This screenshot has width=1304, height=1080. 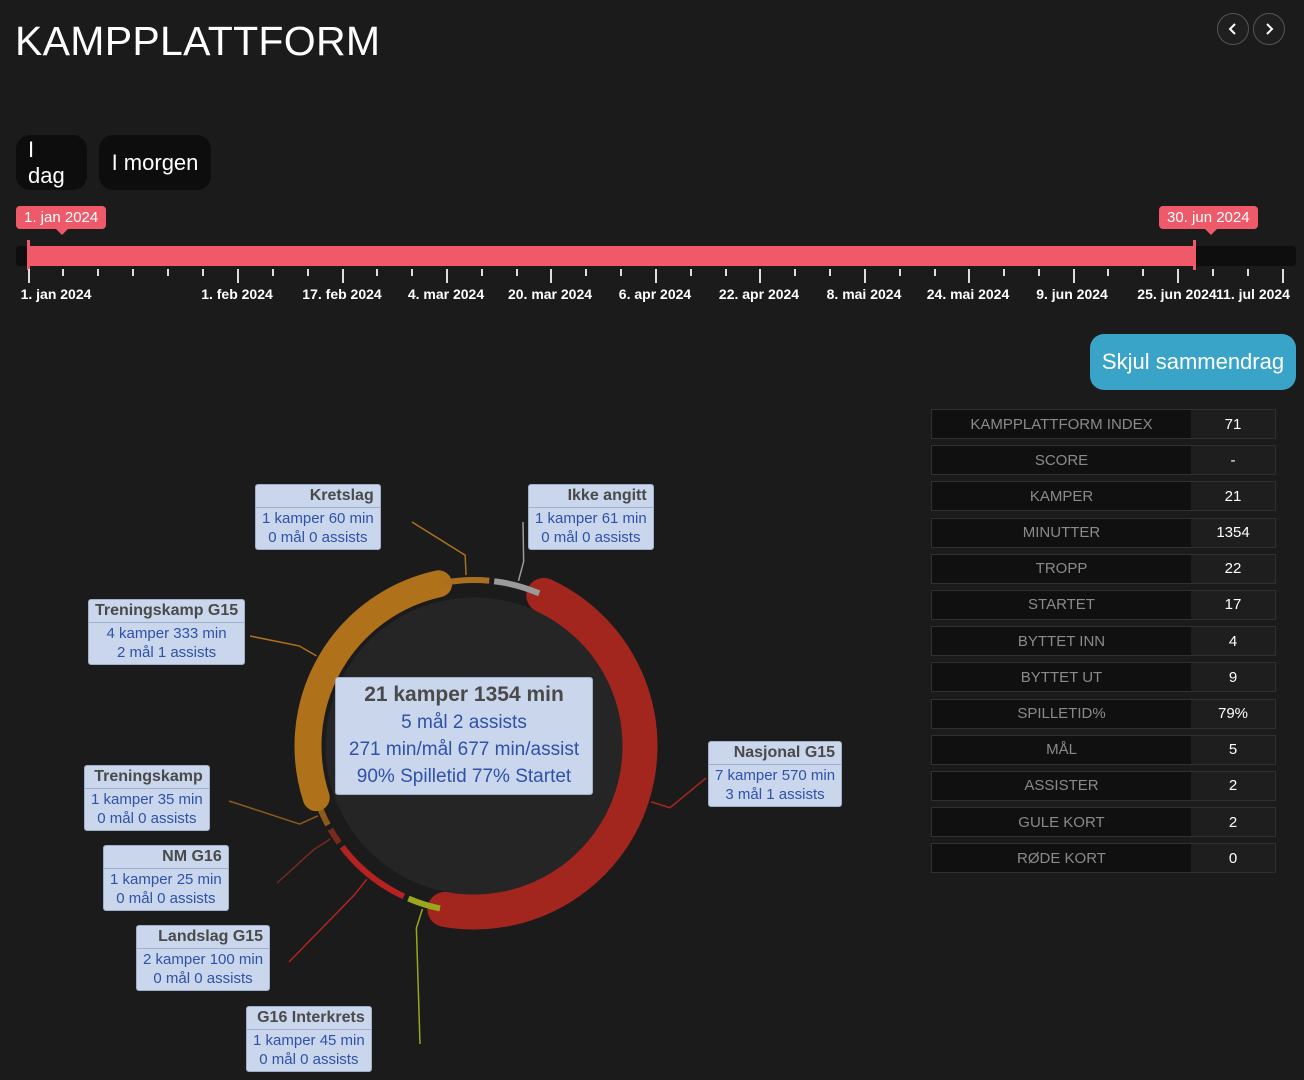 I want to click on start-date-flag: 1. jan 2024, so click(x=61, y=220).